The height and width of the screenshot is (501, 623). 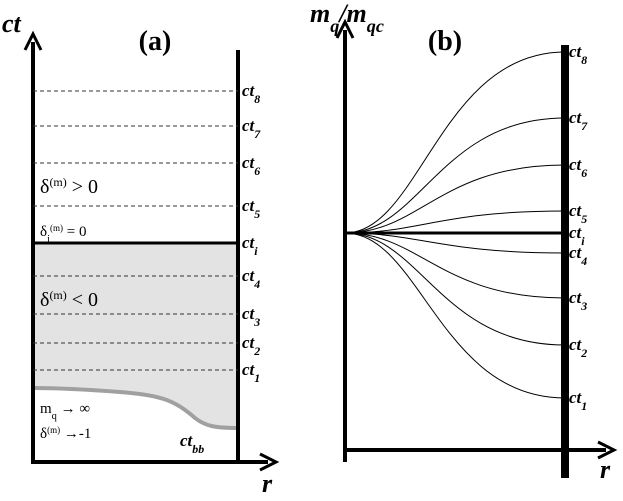 I want to click on boundary-label: δi(m) = 0, so click(x=63, y=234).